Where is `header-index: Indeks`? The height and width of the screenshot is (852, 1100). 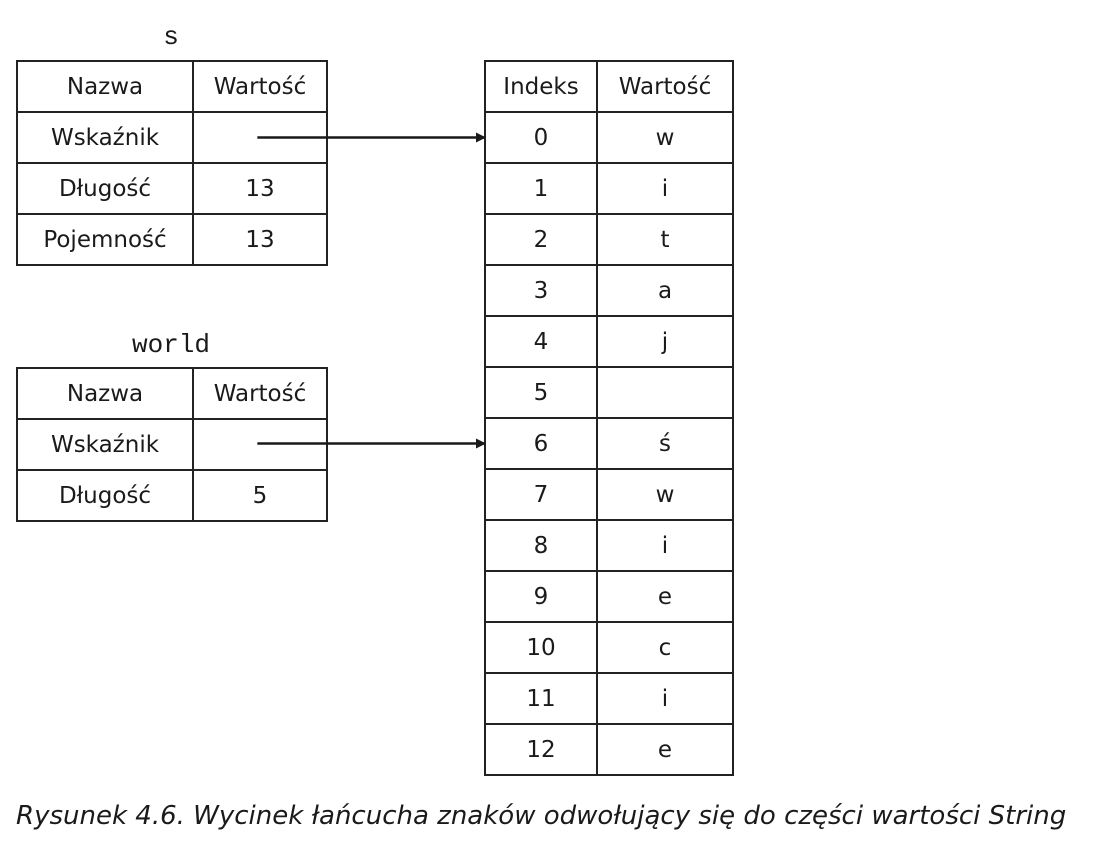 header-index: Indeks is located at coordinates (541, 86).